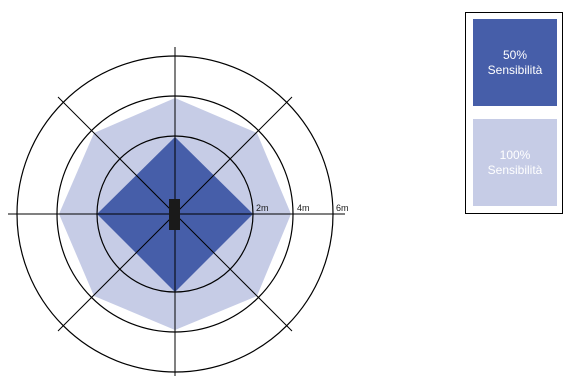 The height and width of the screenshot is (376, 568). Describe the element at coordinates (515, 154) in the screenshot. I see `legend-item-percent: 100%` at that location.